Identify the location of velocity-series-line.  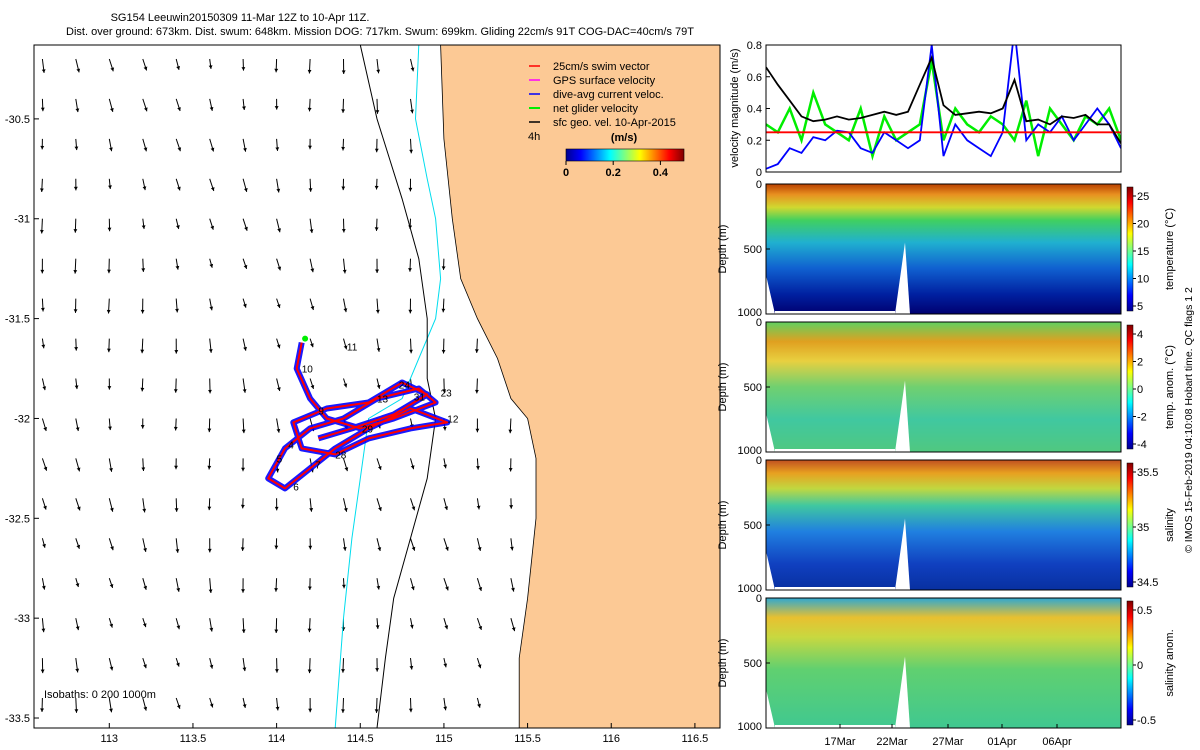
(943, 99).